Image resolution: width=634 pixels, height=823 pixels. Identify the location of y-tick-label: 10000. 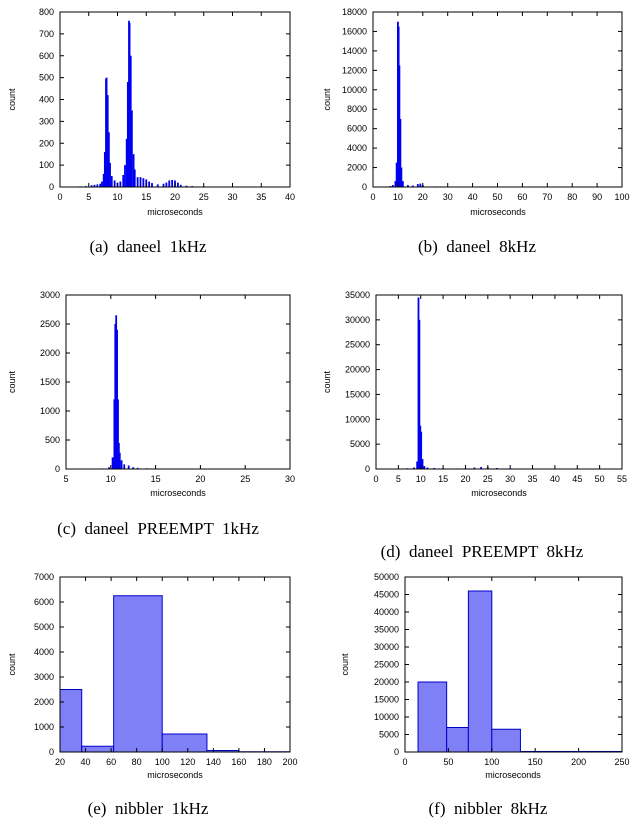
(354, 90).